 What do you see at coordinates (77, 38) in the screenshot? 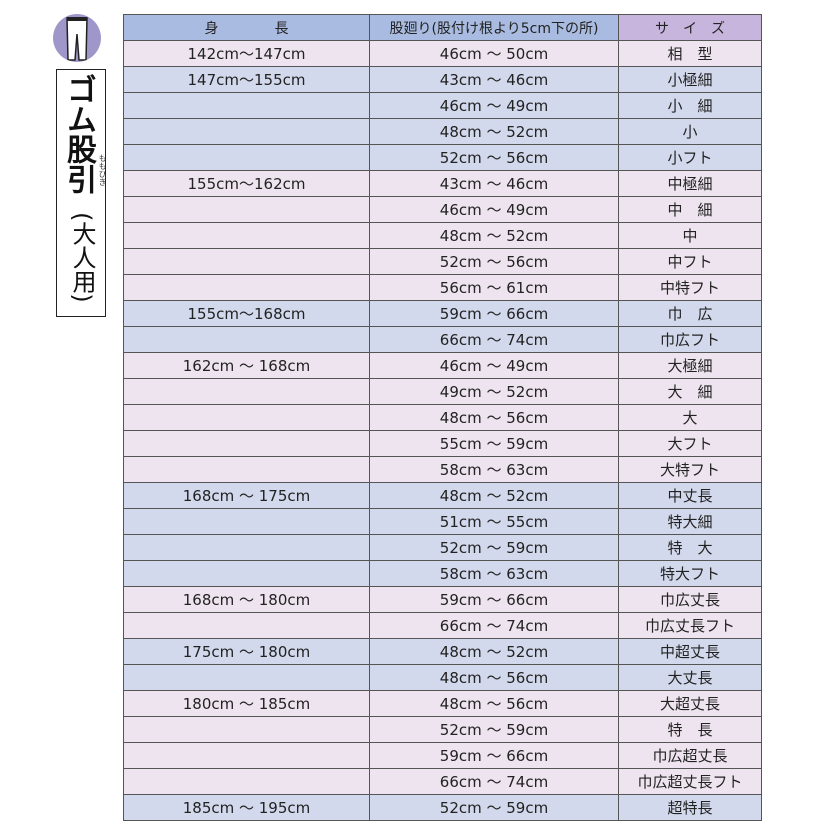
I see `pants-icon` at bounding box center [77, 38].